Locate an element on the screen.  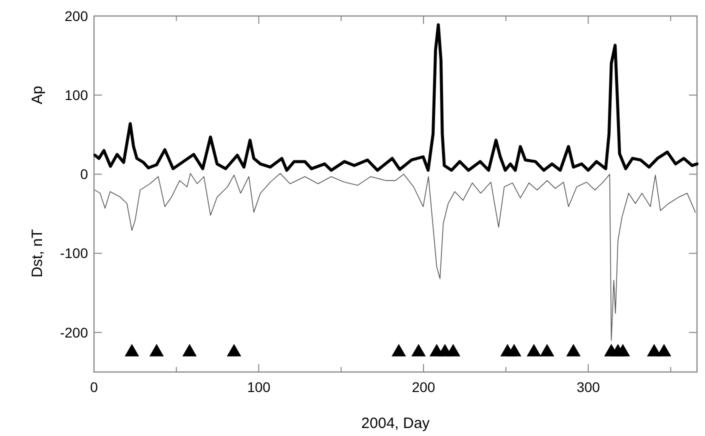
y-tick-label: 0 is located at coordinates (84, 174).